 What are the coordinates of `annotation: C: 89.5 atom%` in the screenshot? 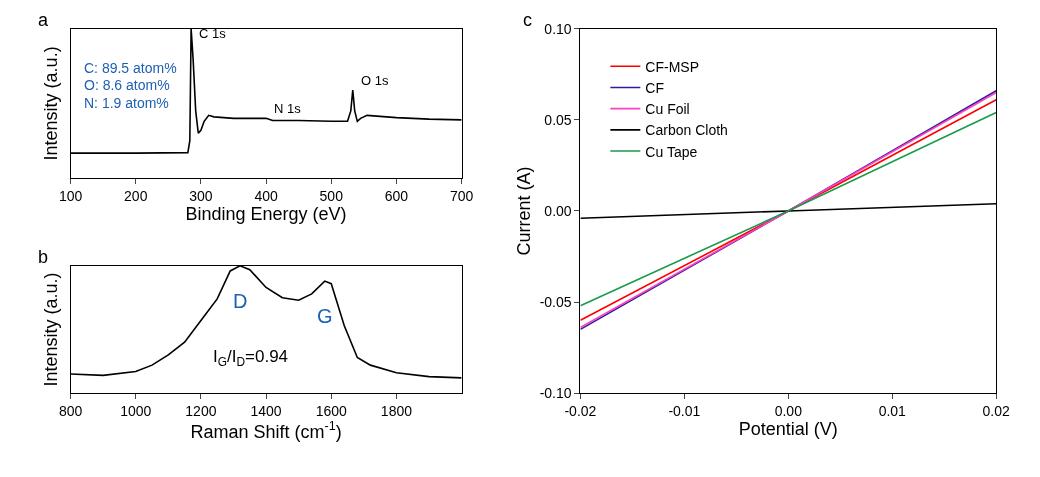 It's located at (130, 68).